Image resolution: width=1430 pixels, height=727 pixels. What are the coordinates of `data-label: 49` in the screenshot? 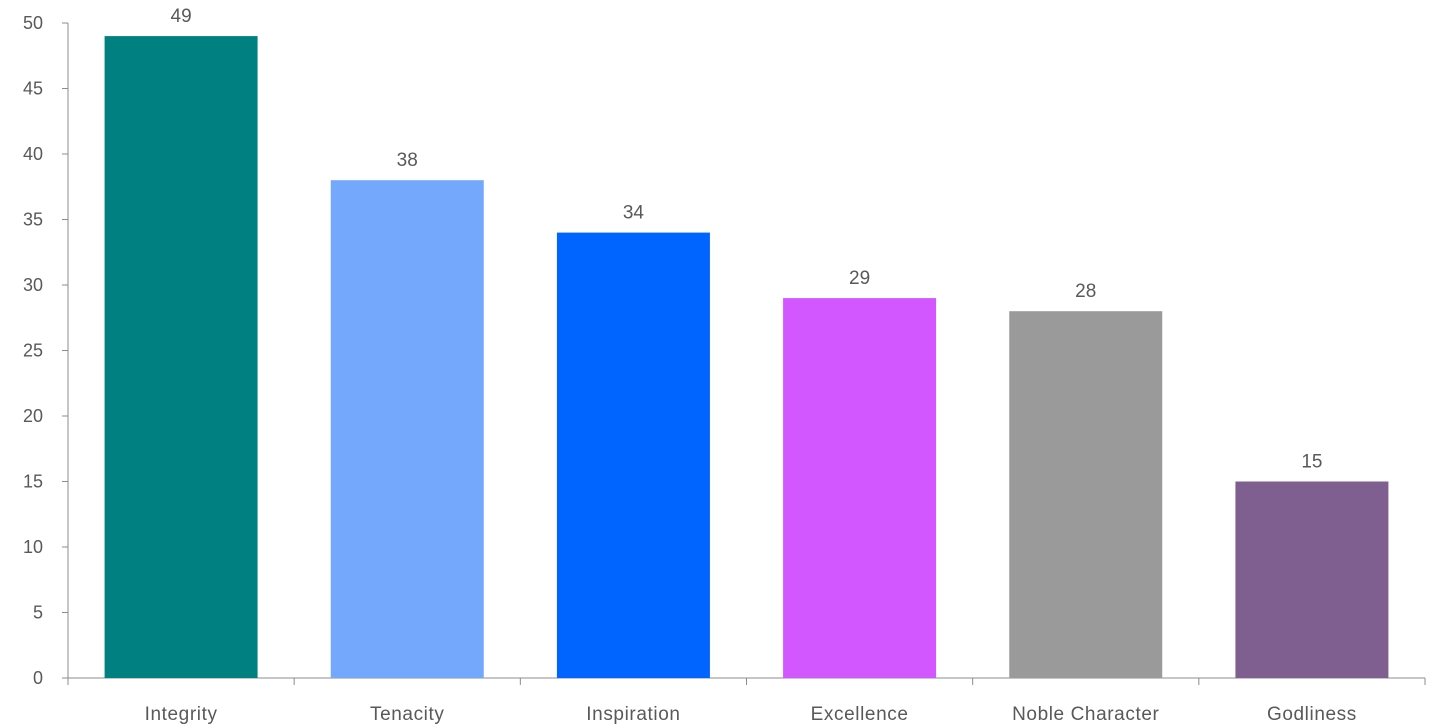 It's located at (181, 16).